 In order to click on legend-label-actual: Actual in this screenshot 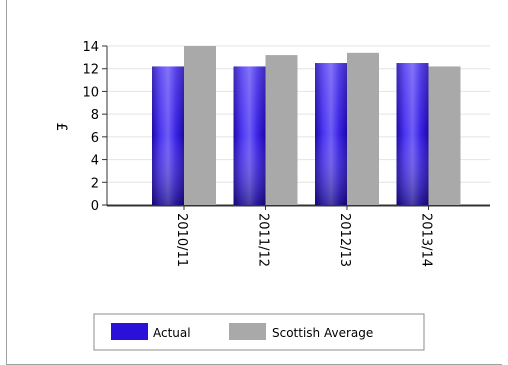, I will do `click(172, 333)`.